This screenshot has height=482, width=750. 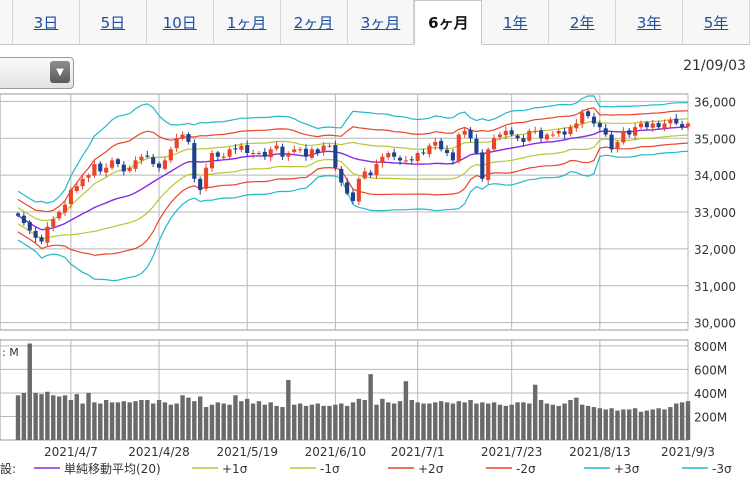 What do you see at coordinates (627, 469) in the screenshot?
I see `legend-label: +3σ` at bounding box center [627, 469].